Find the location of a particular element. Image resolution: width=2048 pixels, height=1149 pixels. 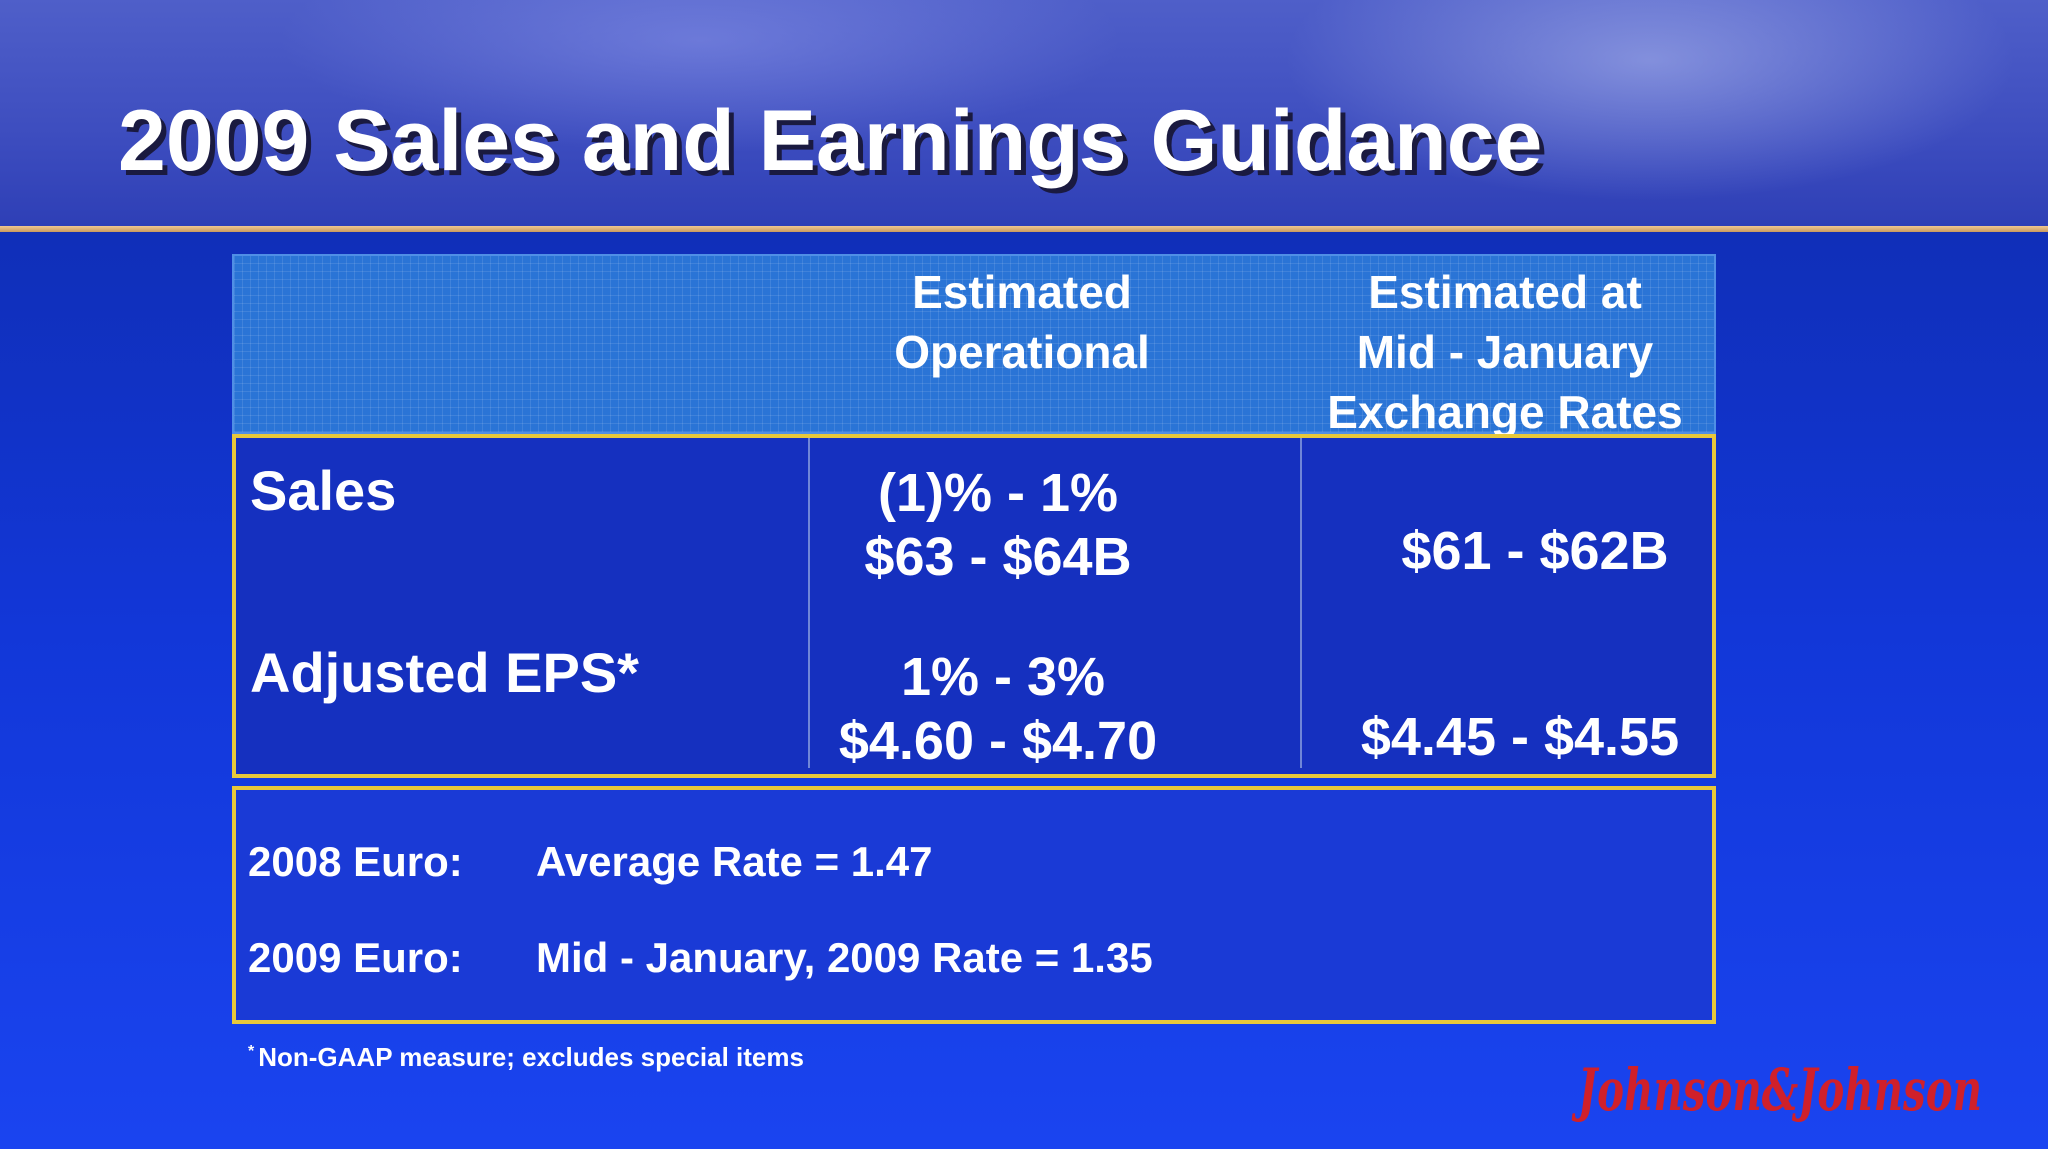

row-label-adjusted-eps: Adjusted EPS* is located at coordinates (444, 672).